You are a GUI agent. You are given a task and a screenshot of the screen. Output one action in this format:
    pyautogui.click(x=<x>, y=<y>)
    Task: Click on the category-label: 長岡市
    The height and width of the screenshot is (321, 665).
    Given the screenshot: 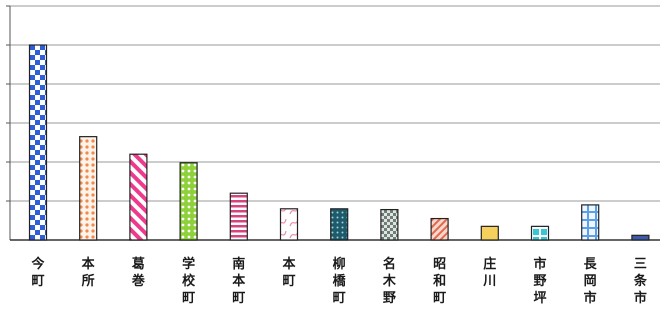 What is the action you would take?
    pyautogui.click(x=590, y=281)
    